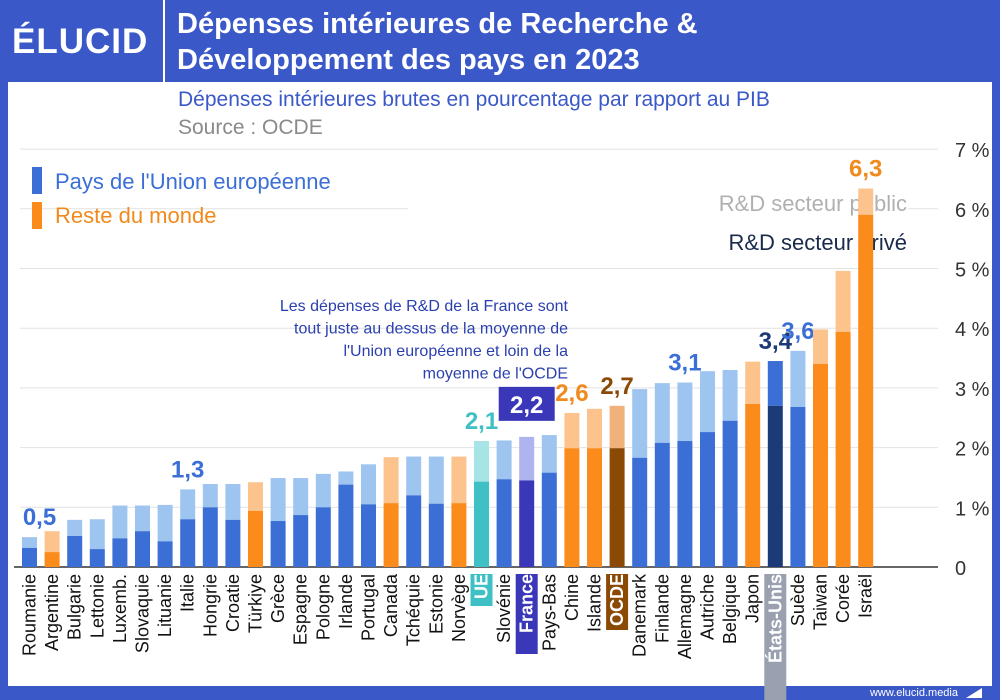  What do you see at coordinates (210, 605) in the screenshot?
I see `category-label: Hongrie` at bounding box center [210, 605].